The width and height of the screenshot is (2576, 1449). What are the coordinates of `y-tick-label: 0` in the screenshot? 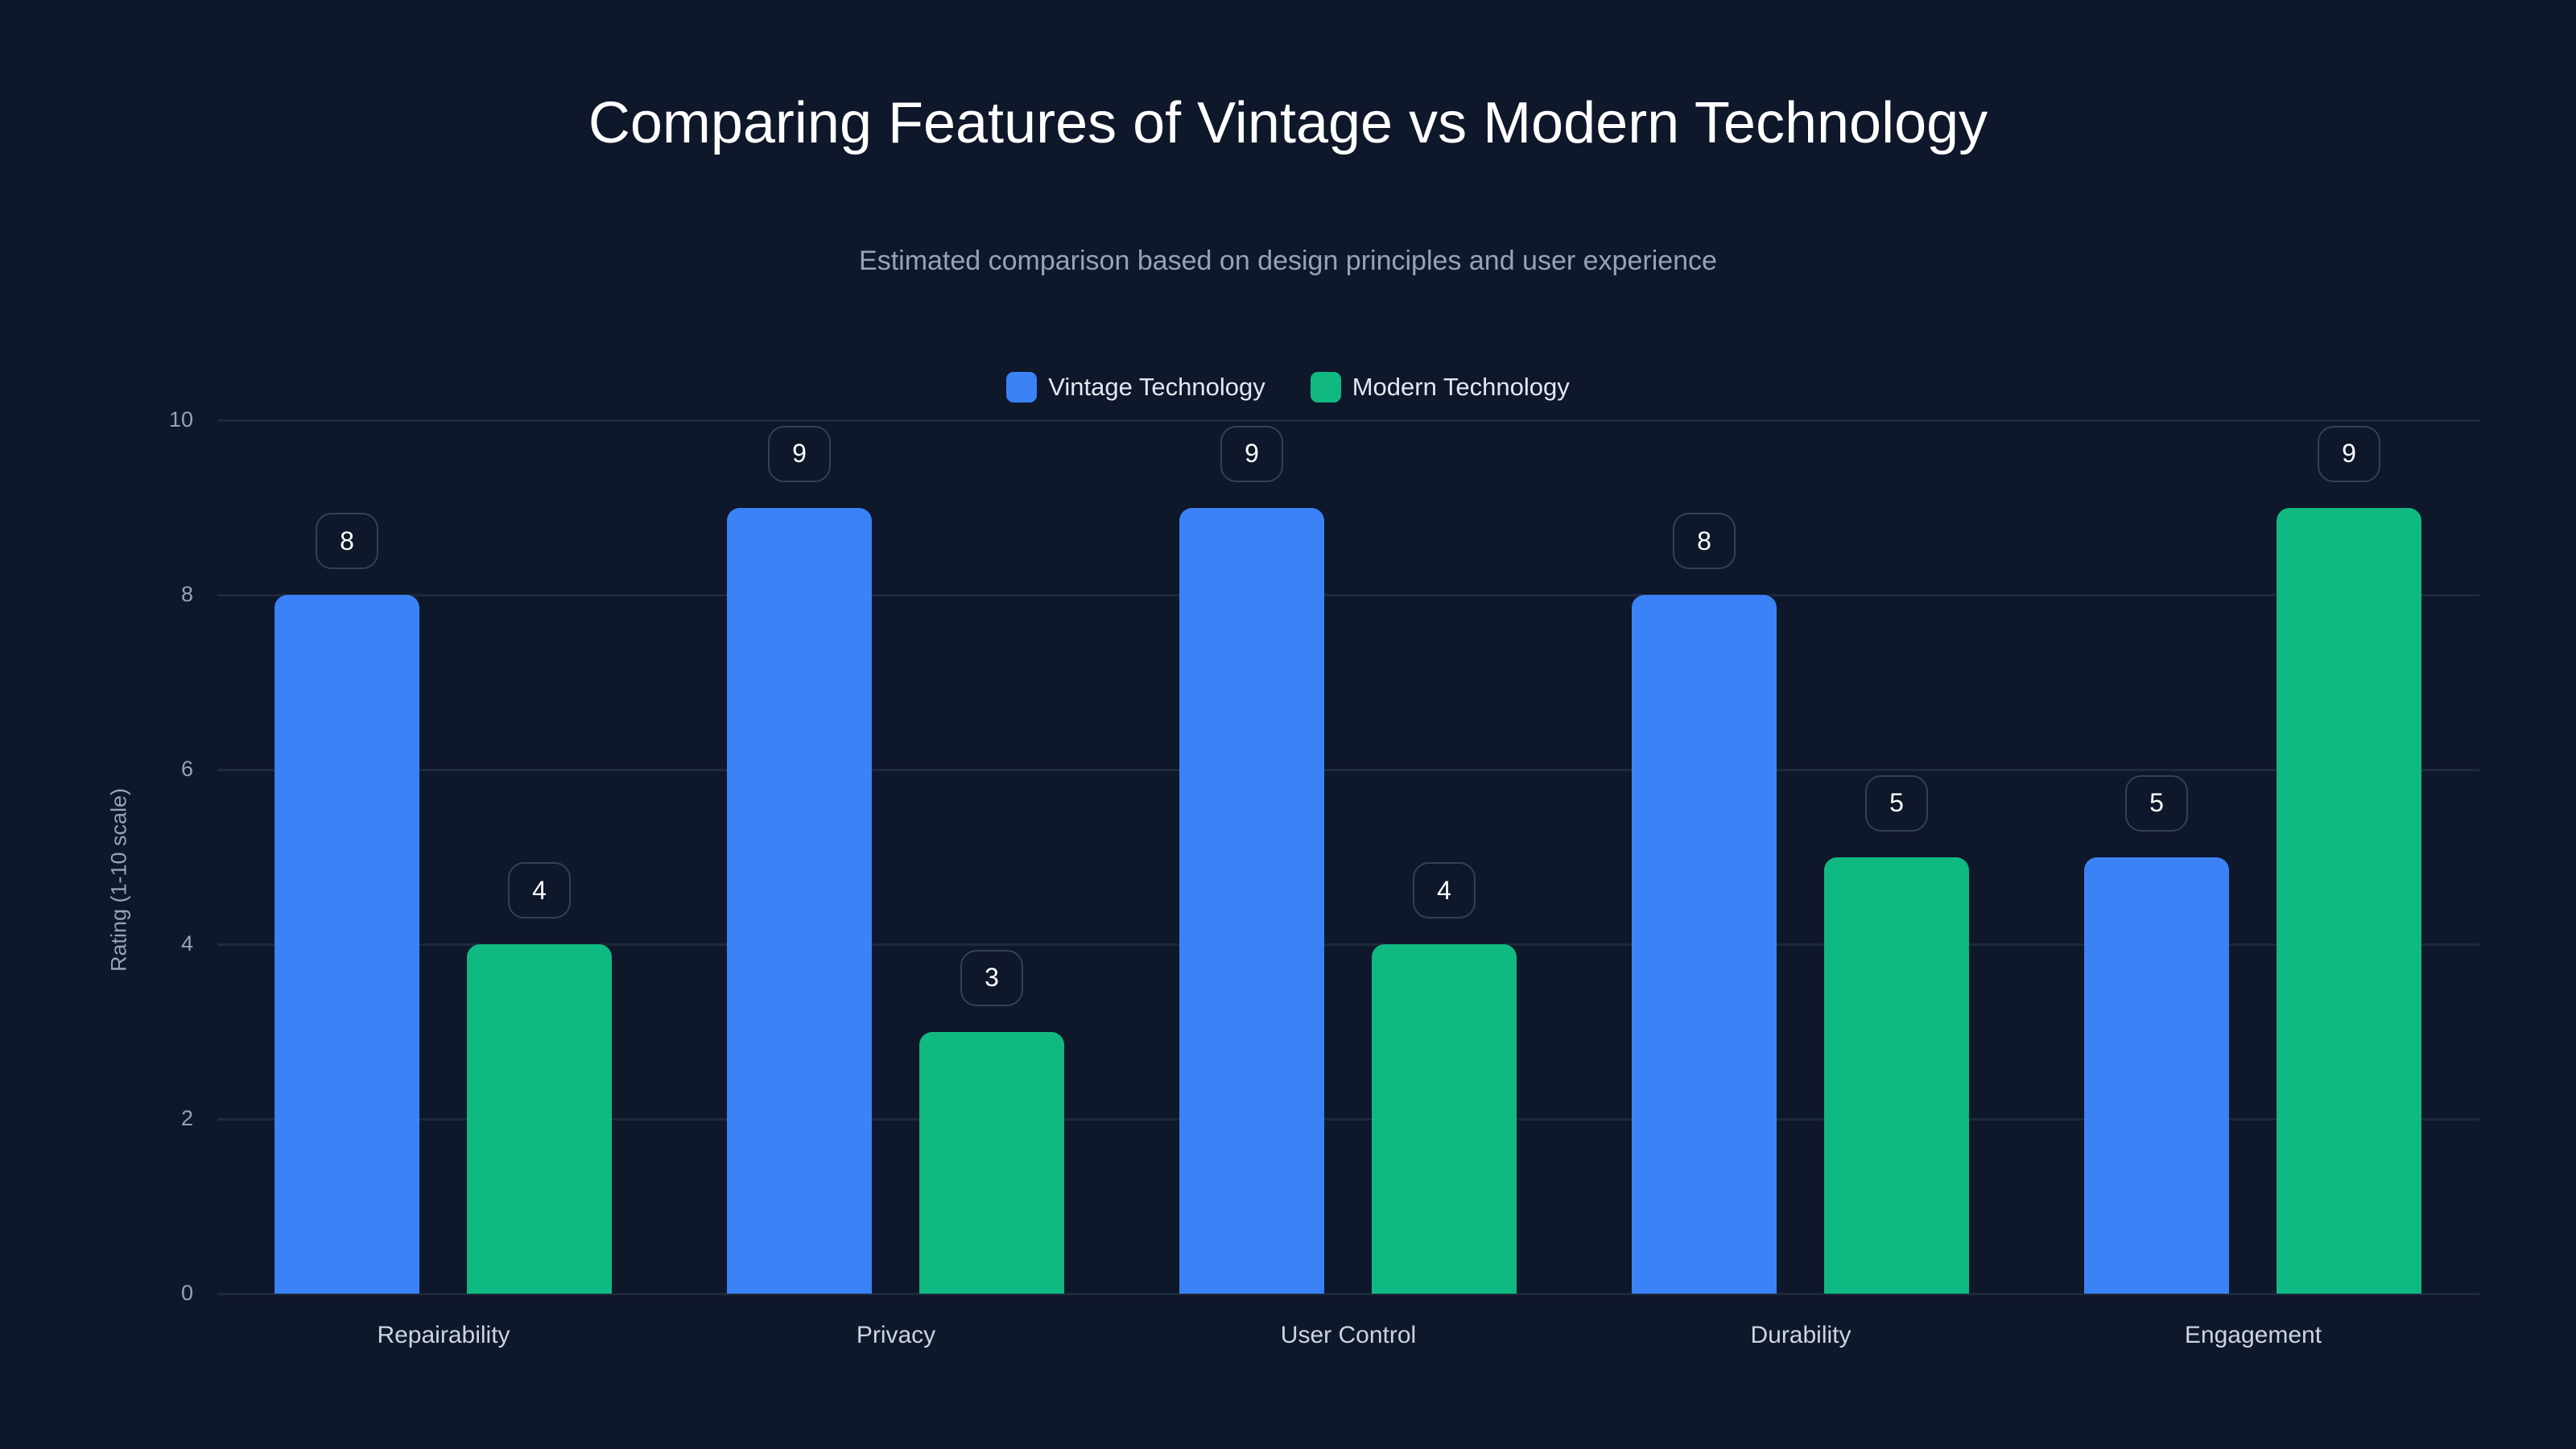 It's located at (186, 1293).